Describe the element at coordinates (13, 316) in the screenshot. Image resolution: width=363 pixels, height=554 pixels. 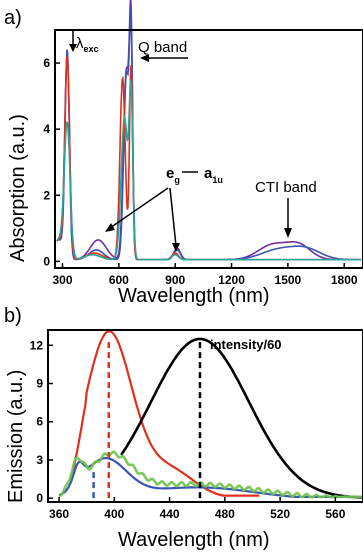
I see `panel-b-label: b)` at that location.